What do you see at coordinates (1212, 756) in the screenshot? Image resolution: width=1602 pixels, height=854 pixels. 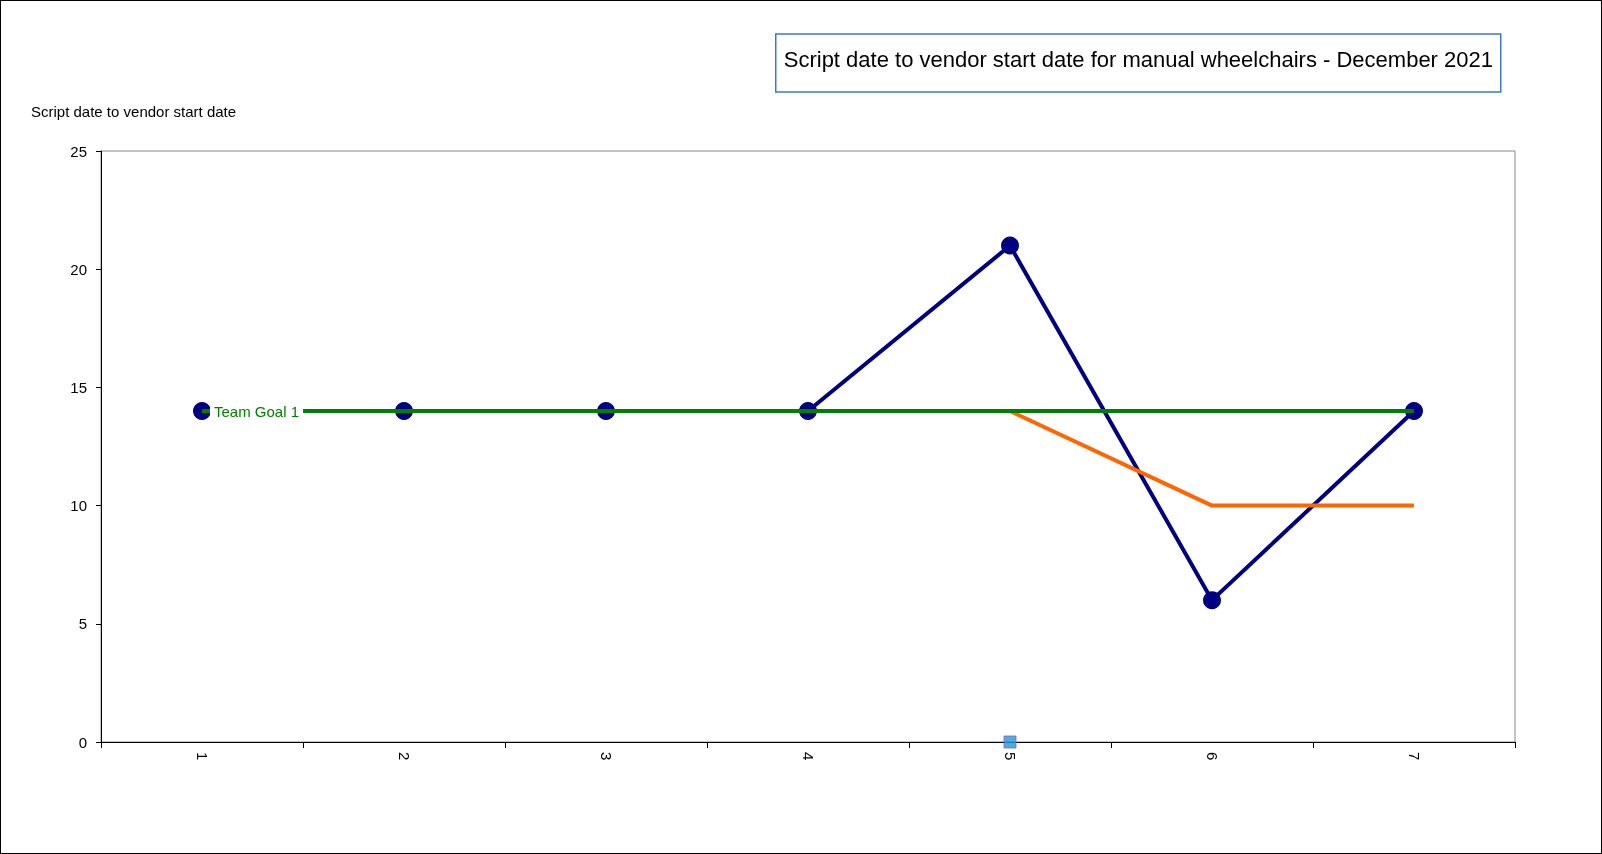 I see `x-tick-label: 6` at bounding box center [1212, 756].